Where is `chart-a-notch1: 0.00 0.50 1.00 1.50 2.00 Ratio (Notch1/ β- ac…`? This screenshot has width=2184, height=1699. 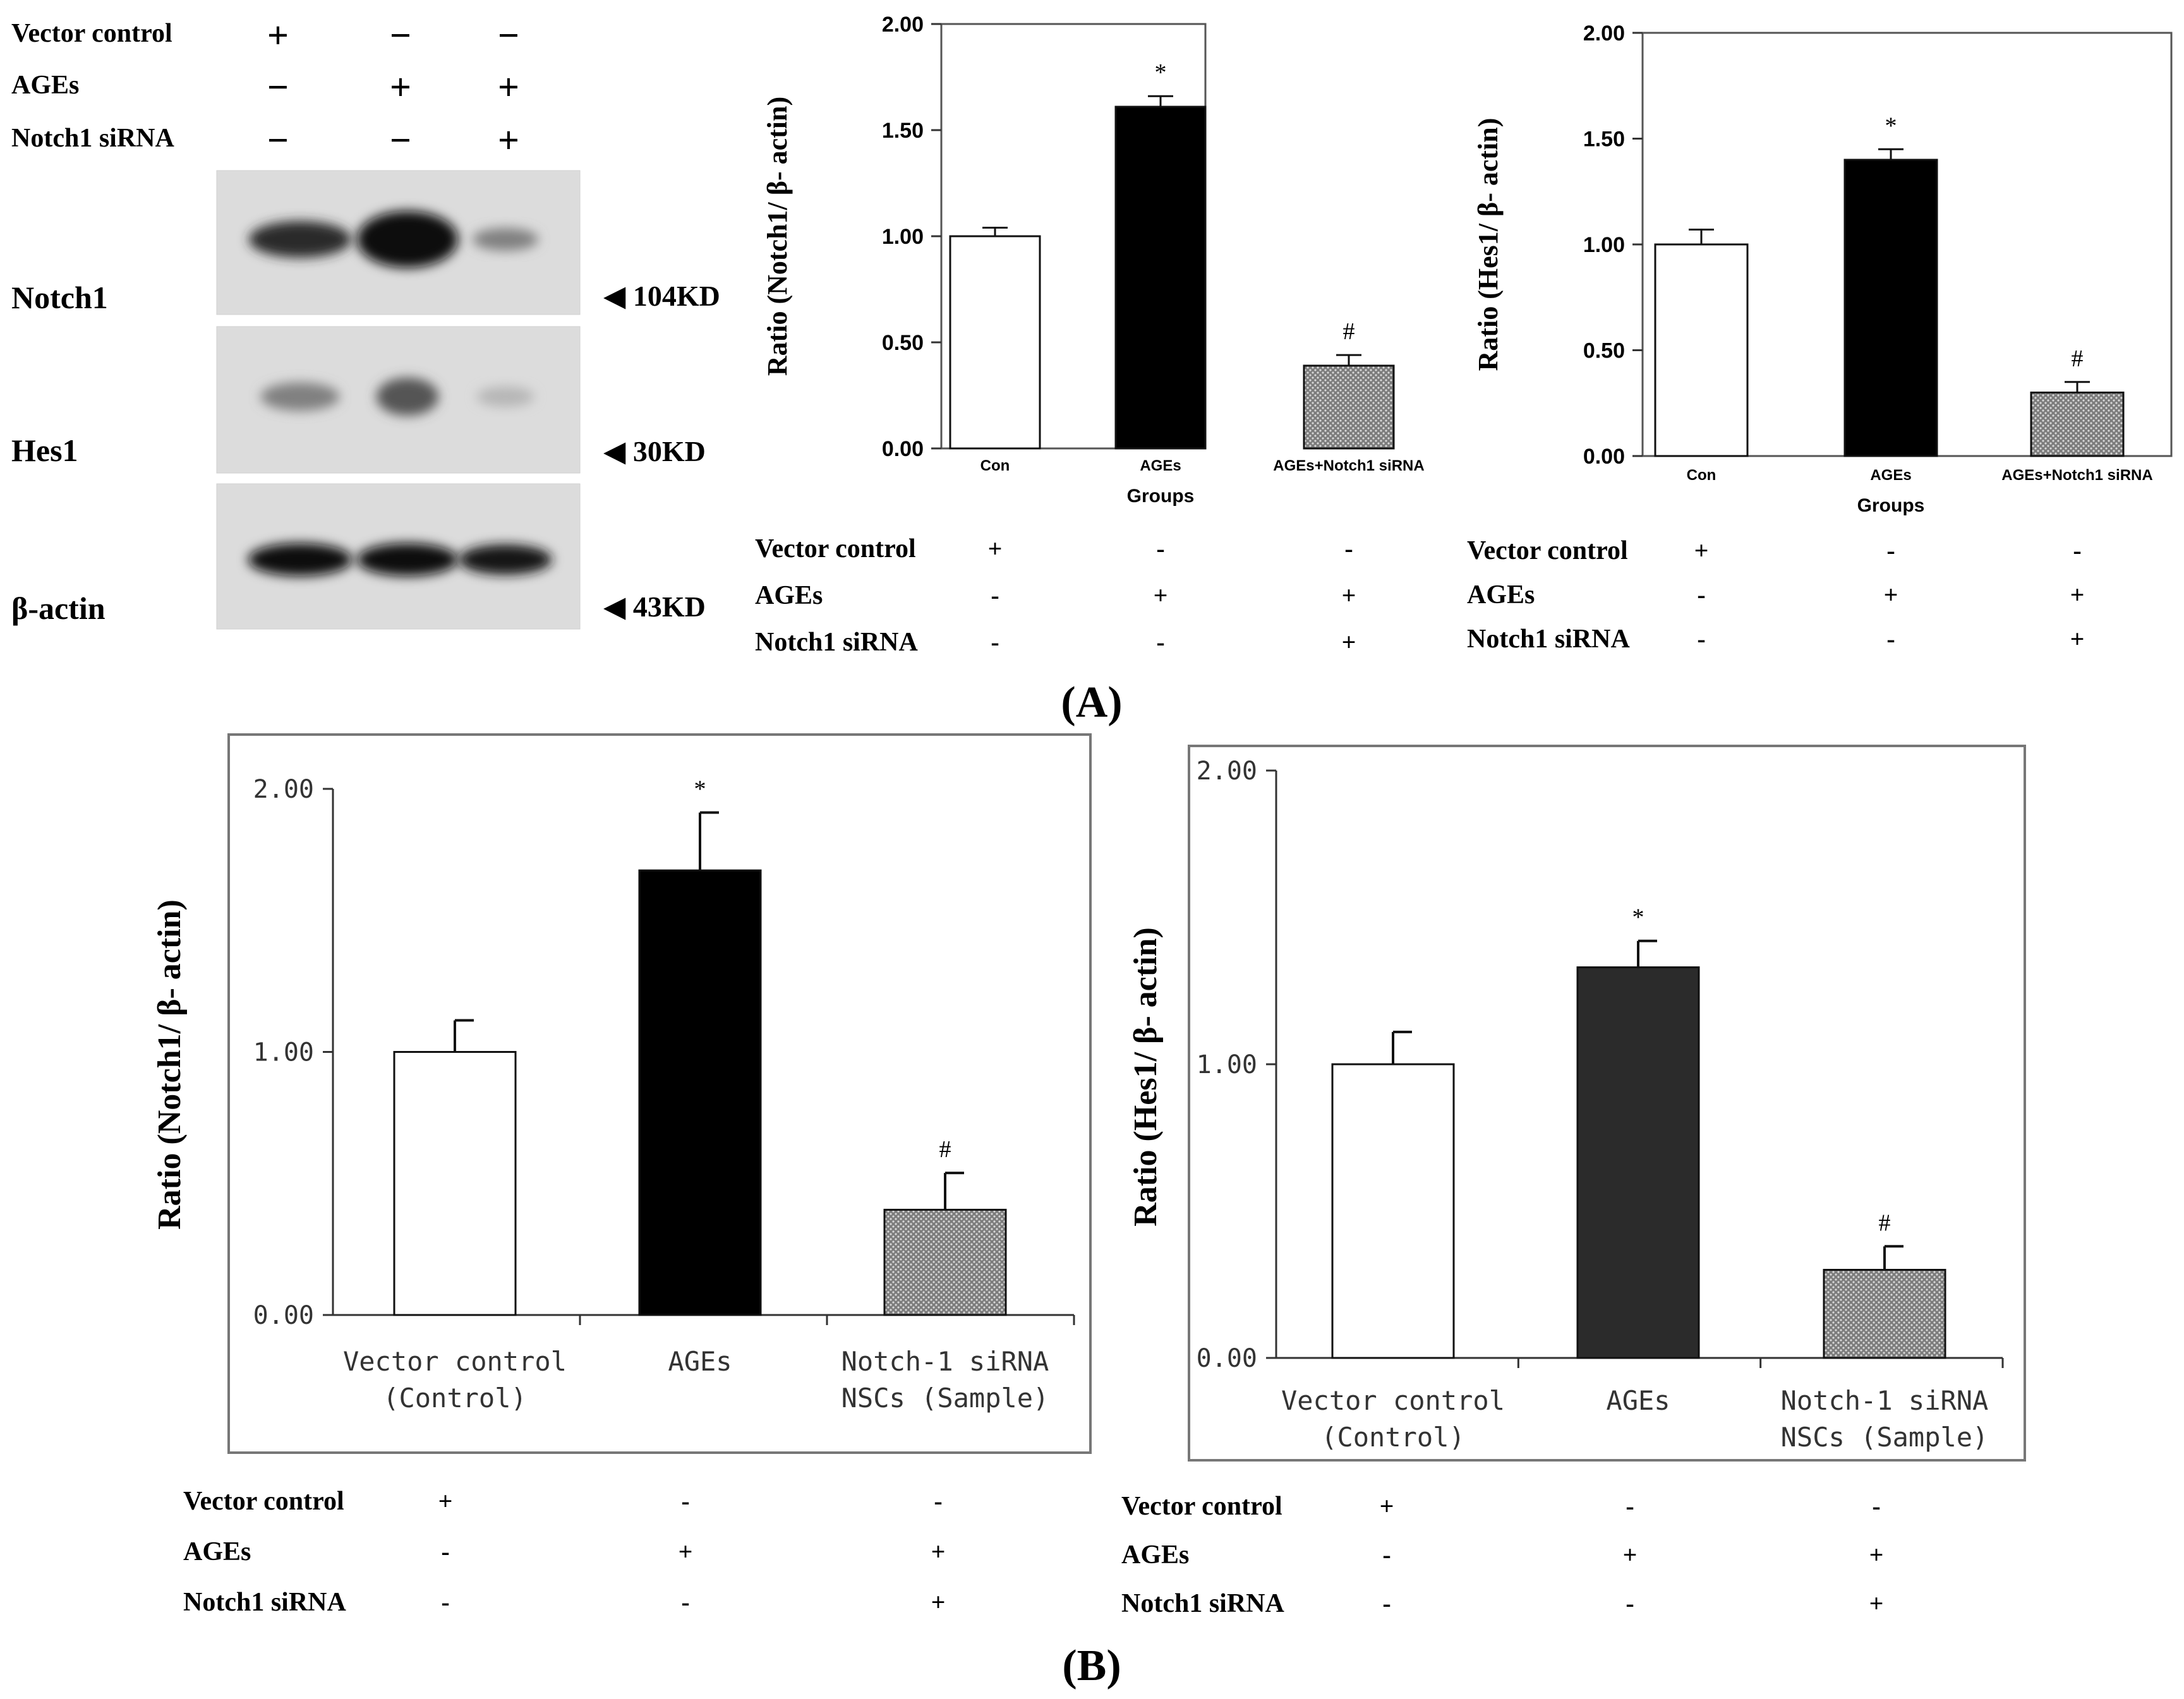 chart-a-notch1: 0.00 0.50 1.00 1.50 2.00 Ratio (Notch1/ β- ac… is located at coordinates (1090, 335).